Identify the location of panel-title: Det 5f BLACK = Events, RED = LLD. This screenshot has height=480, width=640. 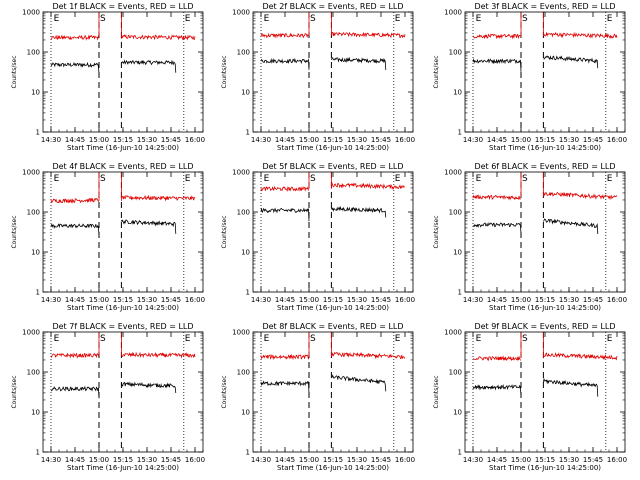
(332, 166).